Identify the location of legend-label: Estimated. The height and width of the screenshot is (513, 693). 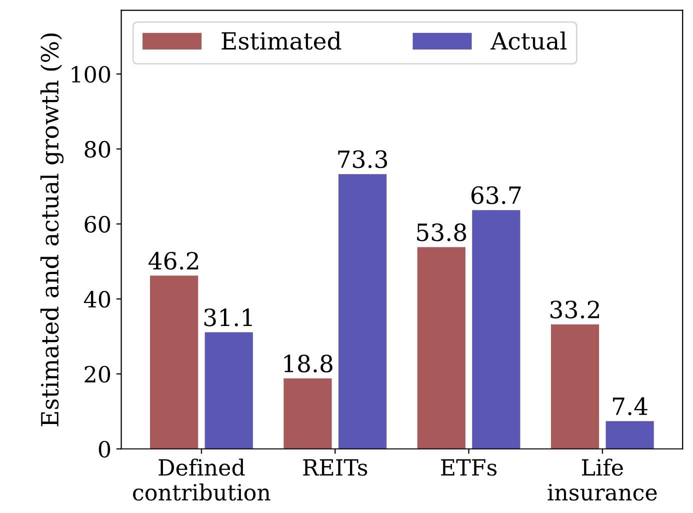
(282, 41).